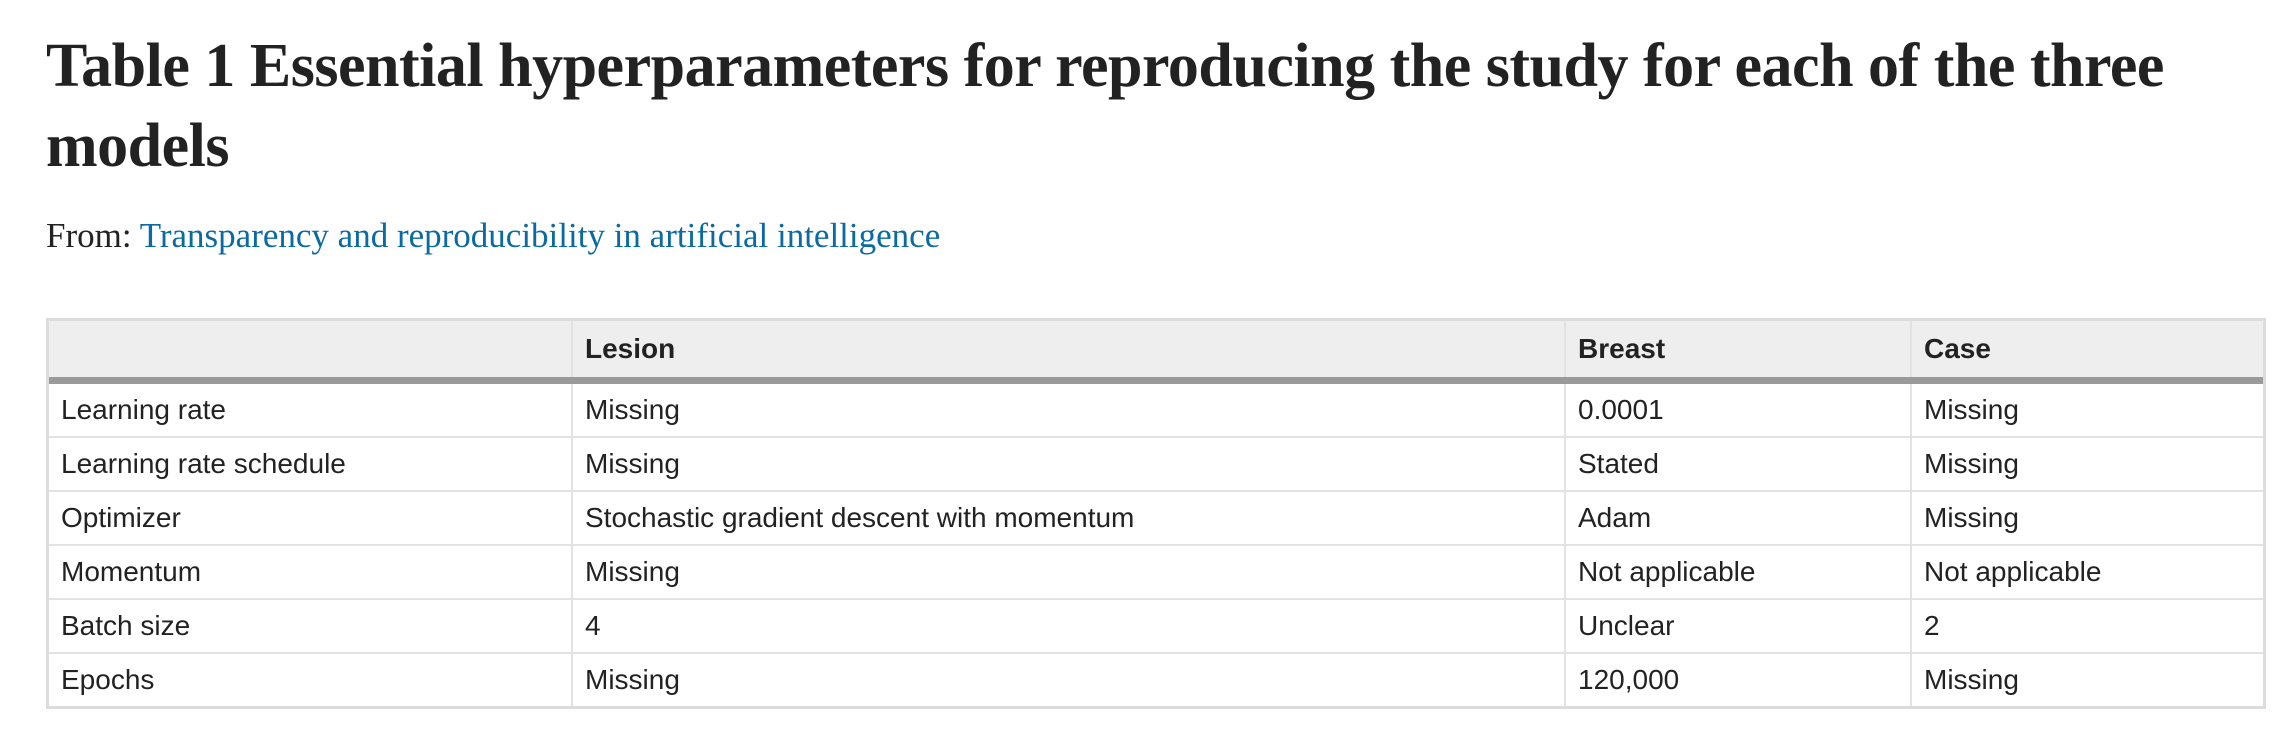 The width and height of the screenshot is (2281, 729). I want to click on table-row: Learning rate Missing 0.0001 Missing, so click(1156, 408).